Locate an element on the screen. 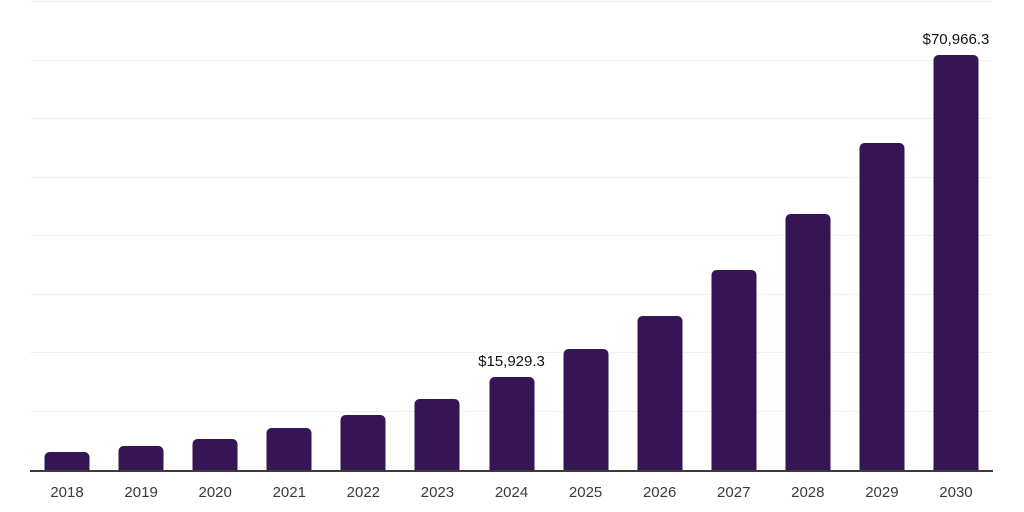 Image resolution: width=1024 pixels, height=512 pixels. x-tick-2024: 2024 is located at coordinates (511, 492).